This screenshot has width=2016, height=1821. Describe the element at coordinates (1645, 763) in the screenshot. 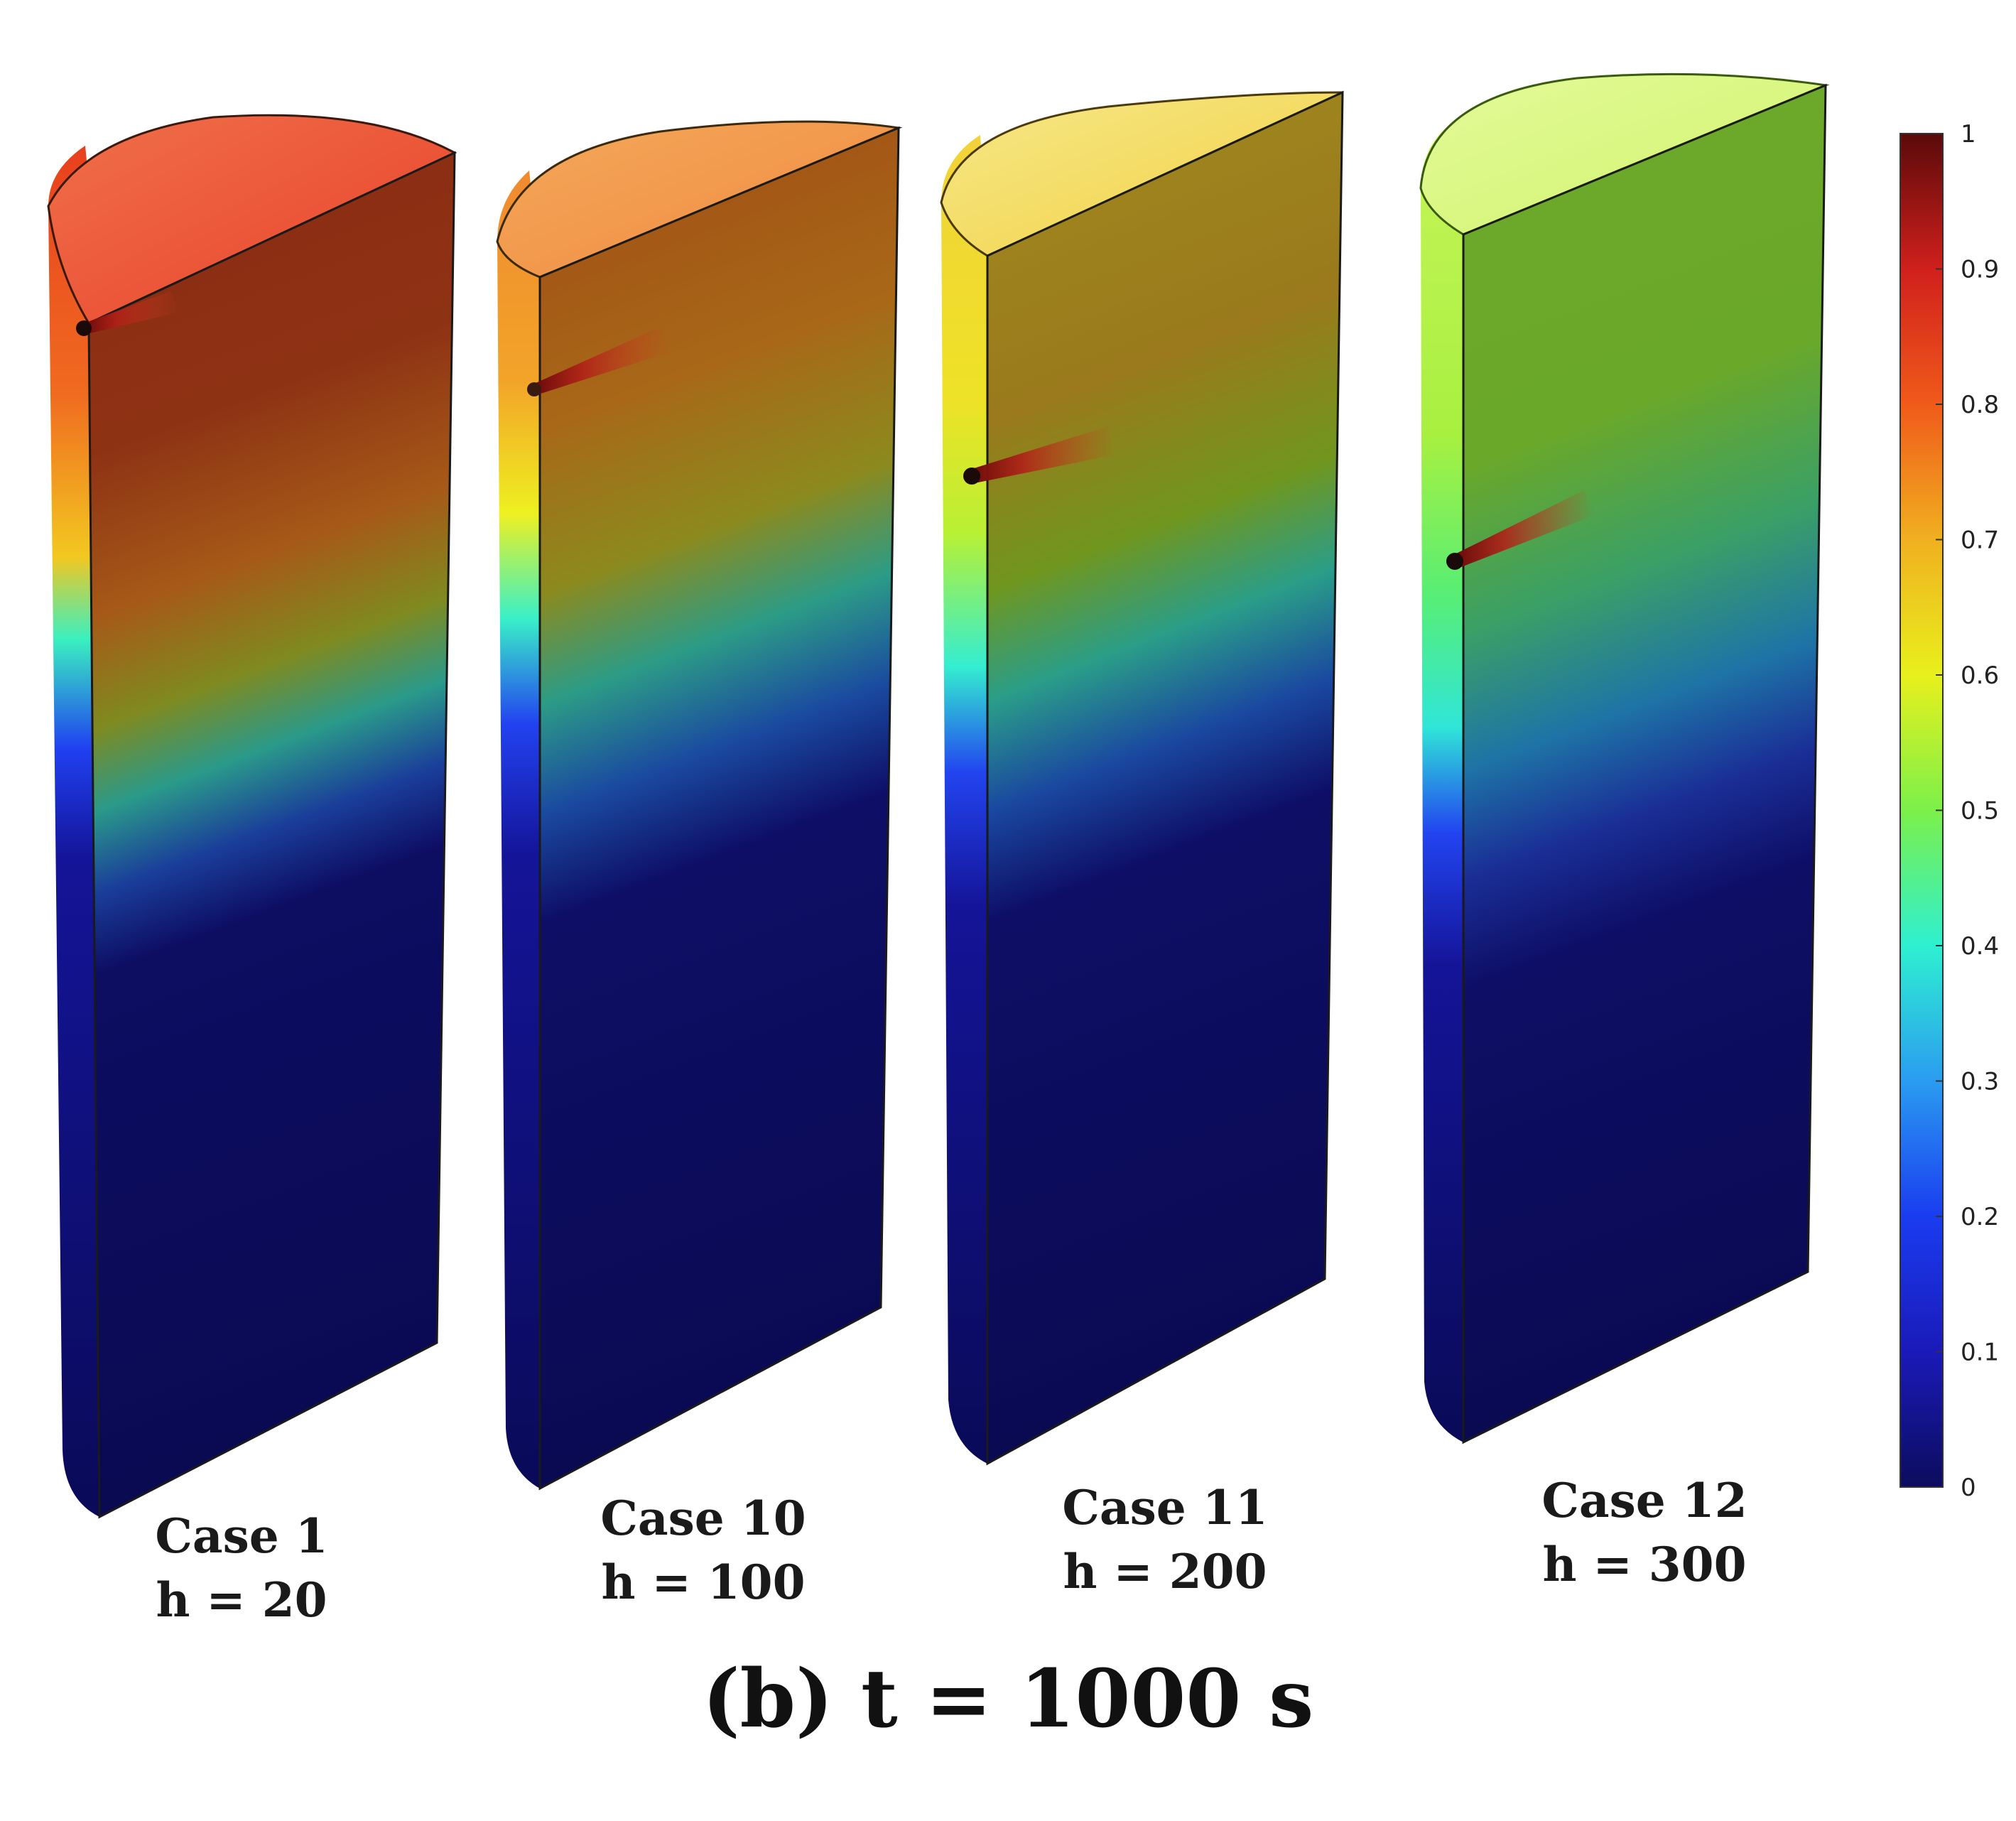

I see `case-12-cut-face` at that location.